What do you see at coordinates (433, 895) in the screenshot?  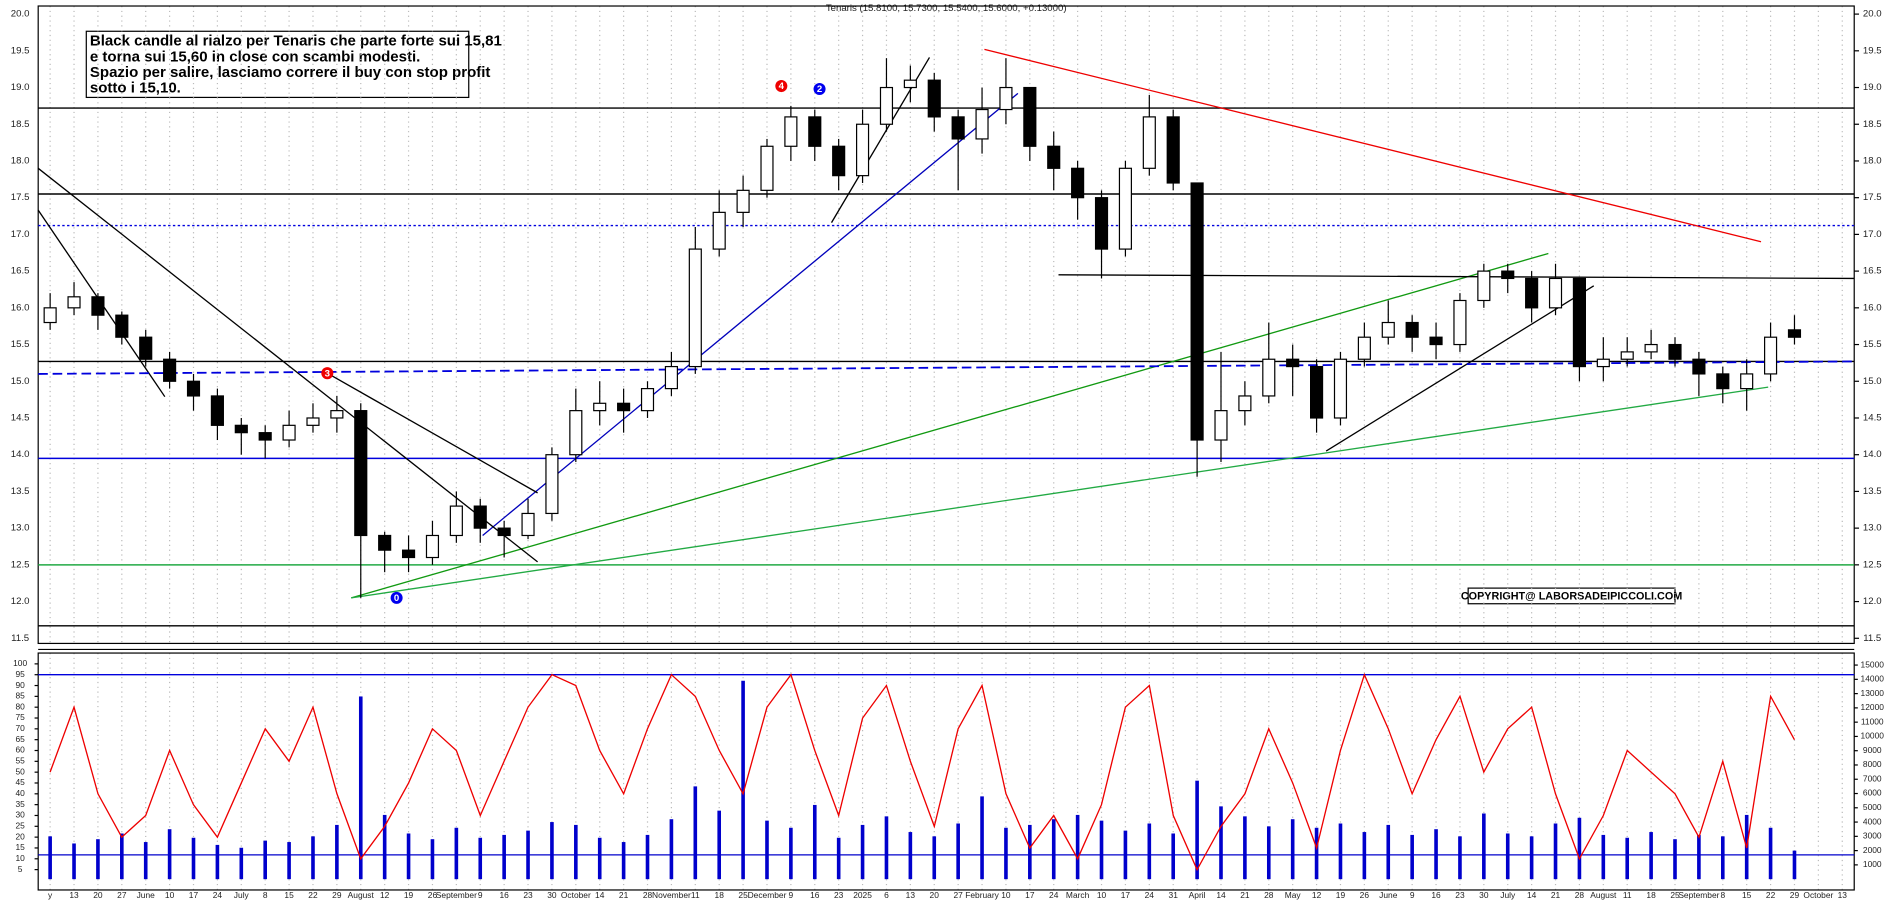 I see `x-tick-label: 26` at bounding box center [433, 895].